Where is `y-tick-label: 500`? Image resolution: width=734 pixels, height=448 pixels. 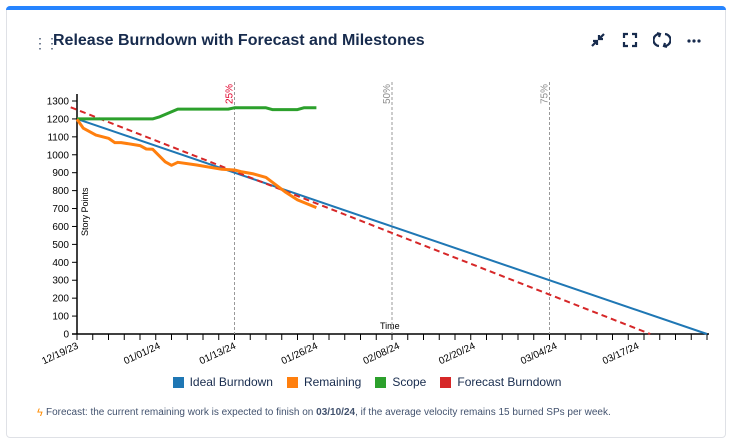
y-tick-label: 500 is located at coordinates (60, 245).